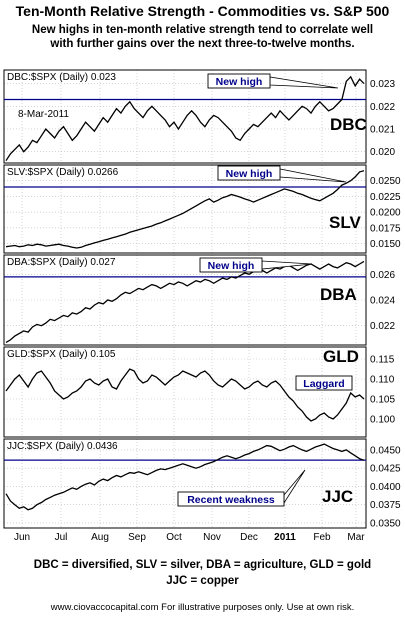 The height and width of the screenshot is (620, 405). What do you see at coordinates (382, 152) in the screenshot?
I see `dbc-ytick-label: 0.020` at bounding box center [382, 152].